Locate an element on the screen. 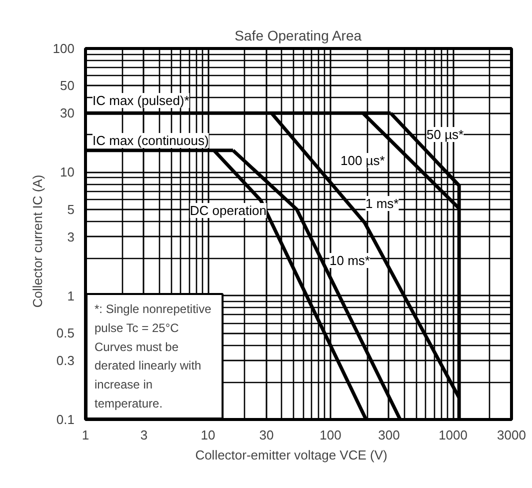 This screenshot has width=532, height=488. x-tick-label: 3000 is located at coordinates (511, 435).